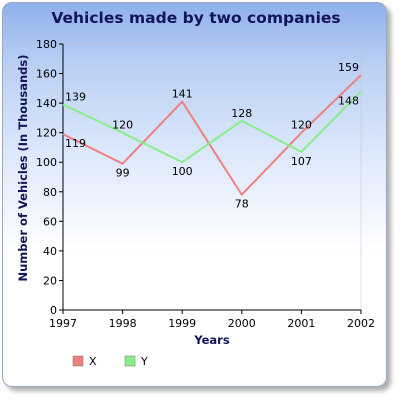  What do you see at coordinates (75, 143) in the screenshot?
I see `data-label: 119` at bounding box center [75, 143].